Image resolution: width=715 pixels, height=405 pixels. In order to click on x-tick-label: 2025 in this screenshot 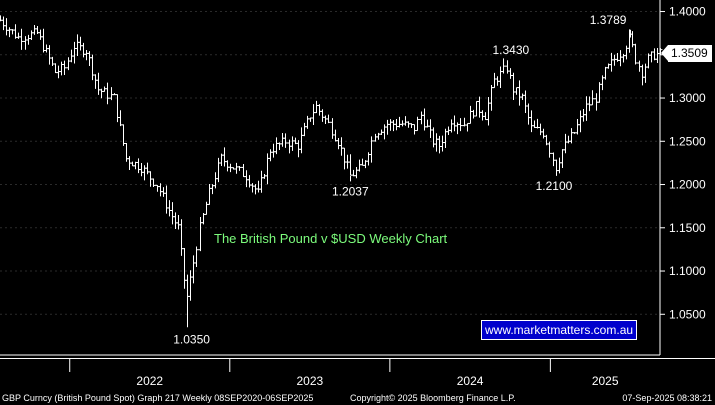, I will do `click(605, 381)`.